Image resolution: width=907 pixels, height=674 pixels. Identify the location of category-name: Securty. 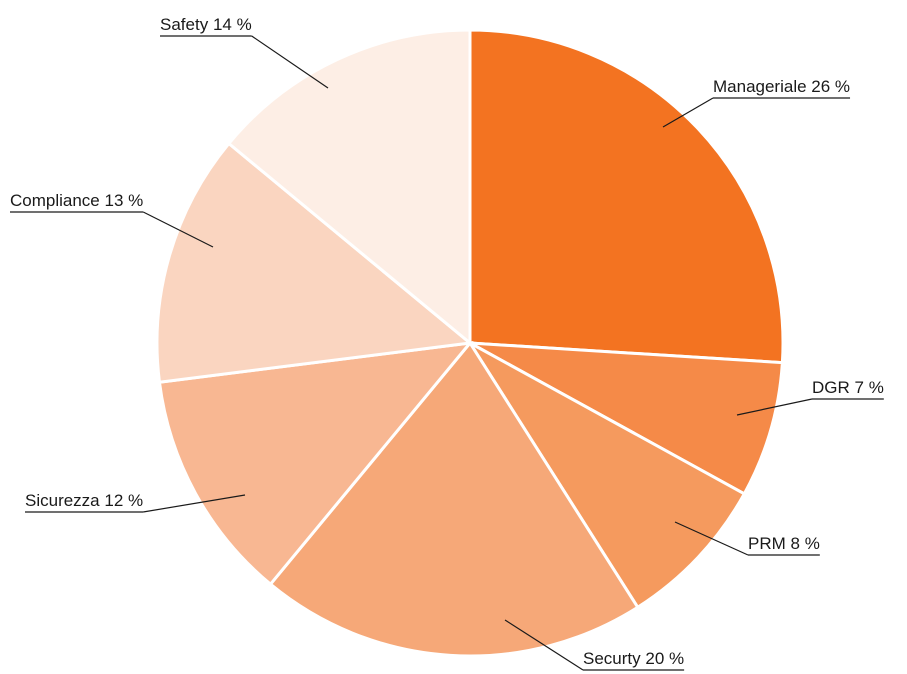
(612, 658).